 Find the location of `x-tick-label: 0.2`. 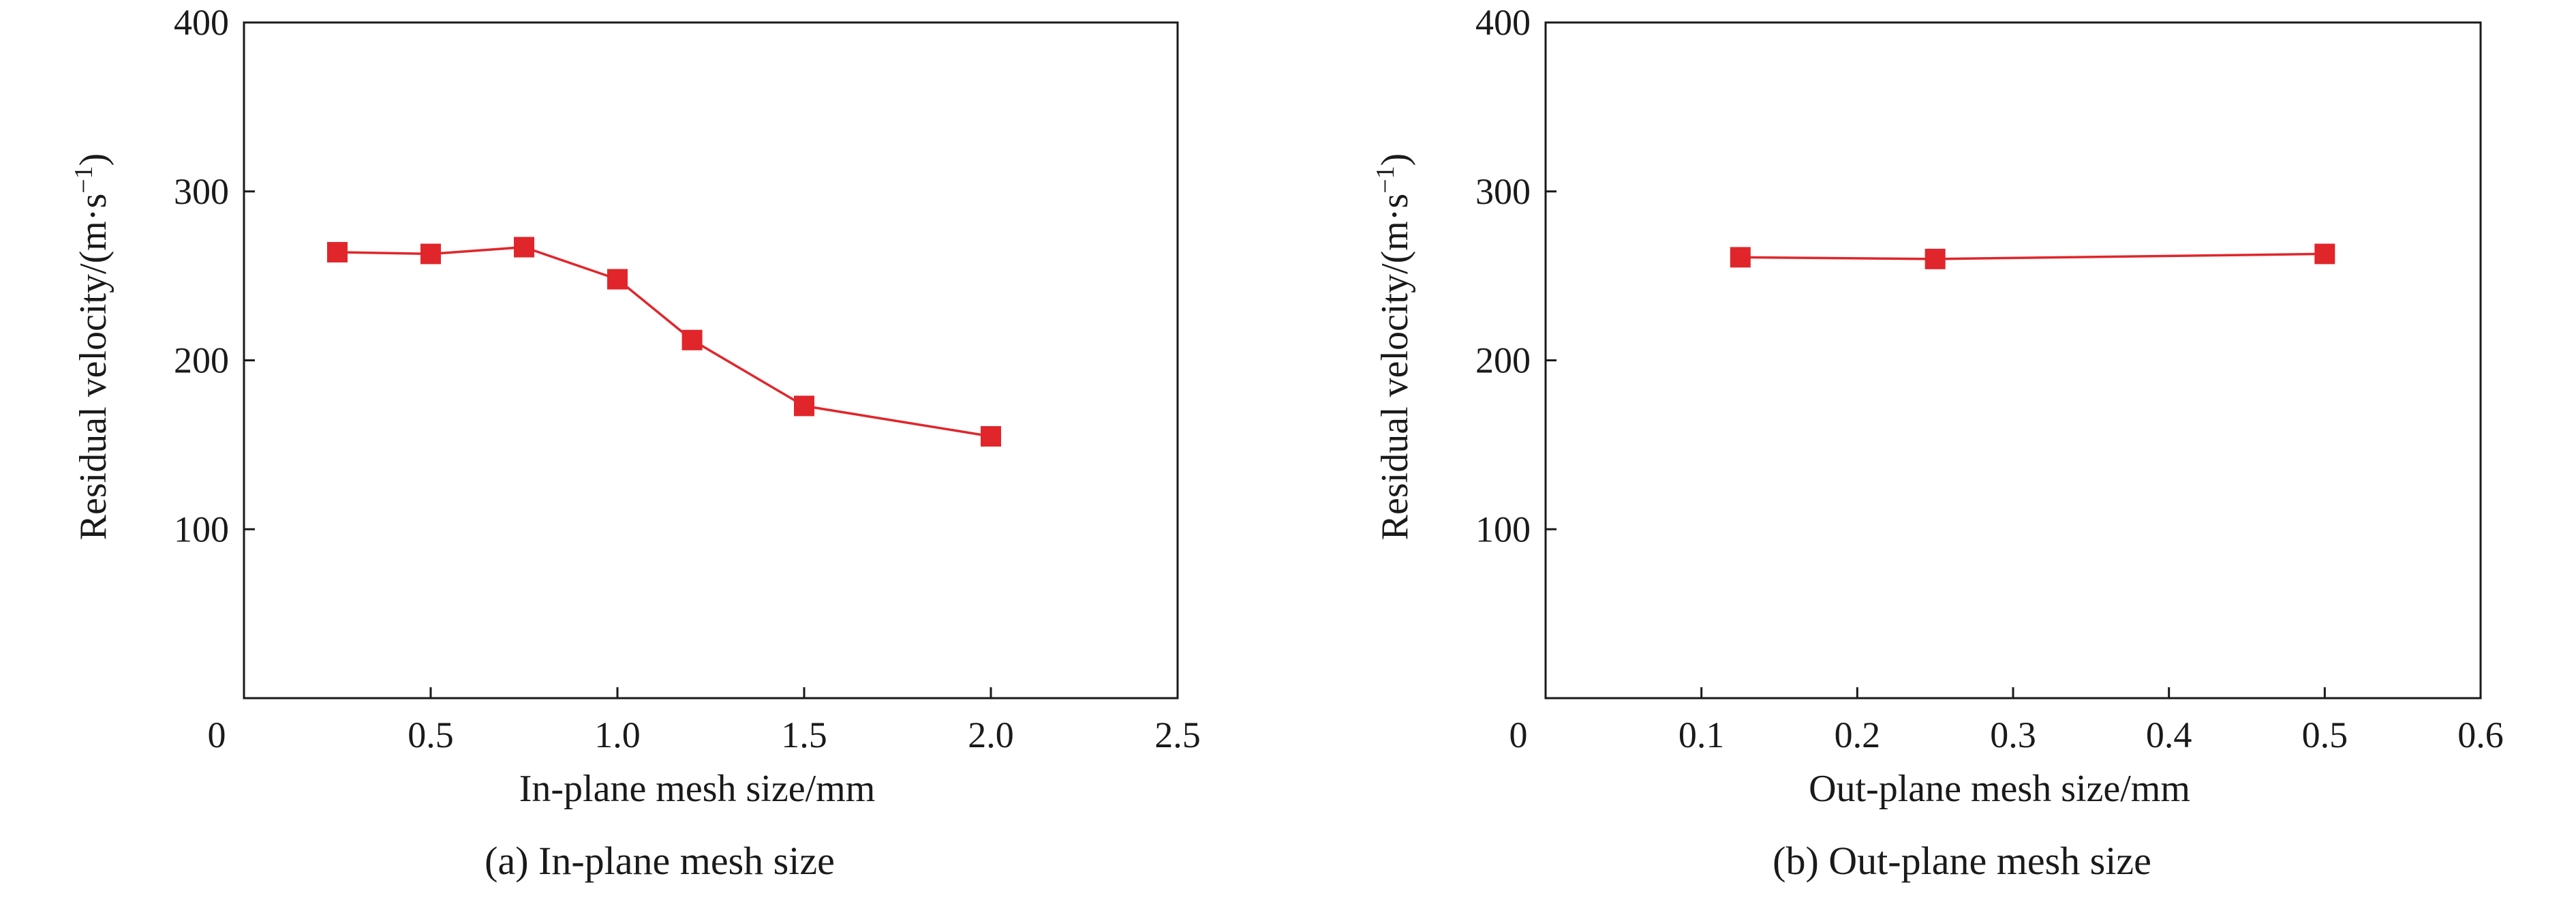

x-tick-label: 0.2 is located at coordinates (1858, 735).